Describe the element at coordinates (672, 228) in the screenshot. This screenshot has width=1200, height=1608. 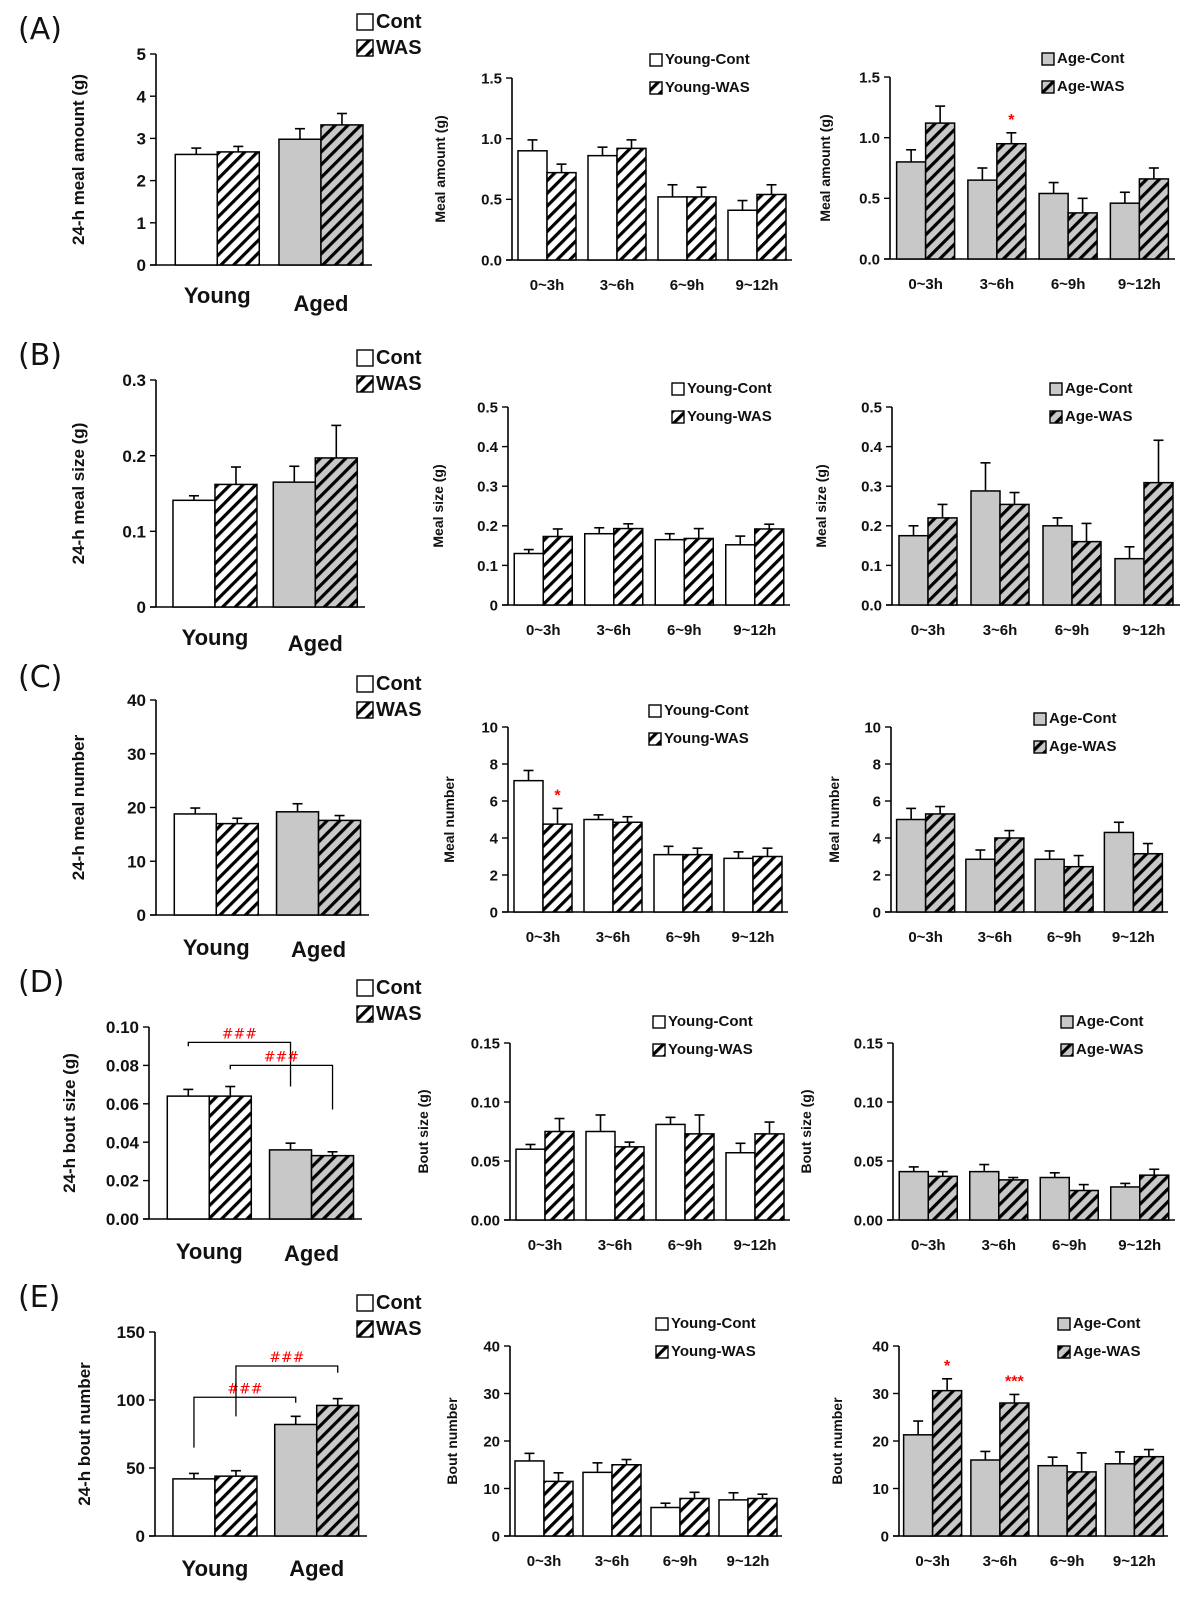
I see `bar-young-cont-69h` at that location.